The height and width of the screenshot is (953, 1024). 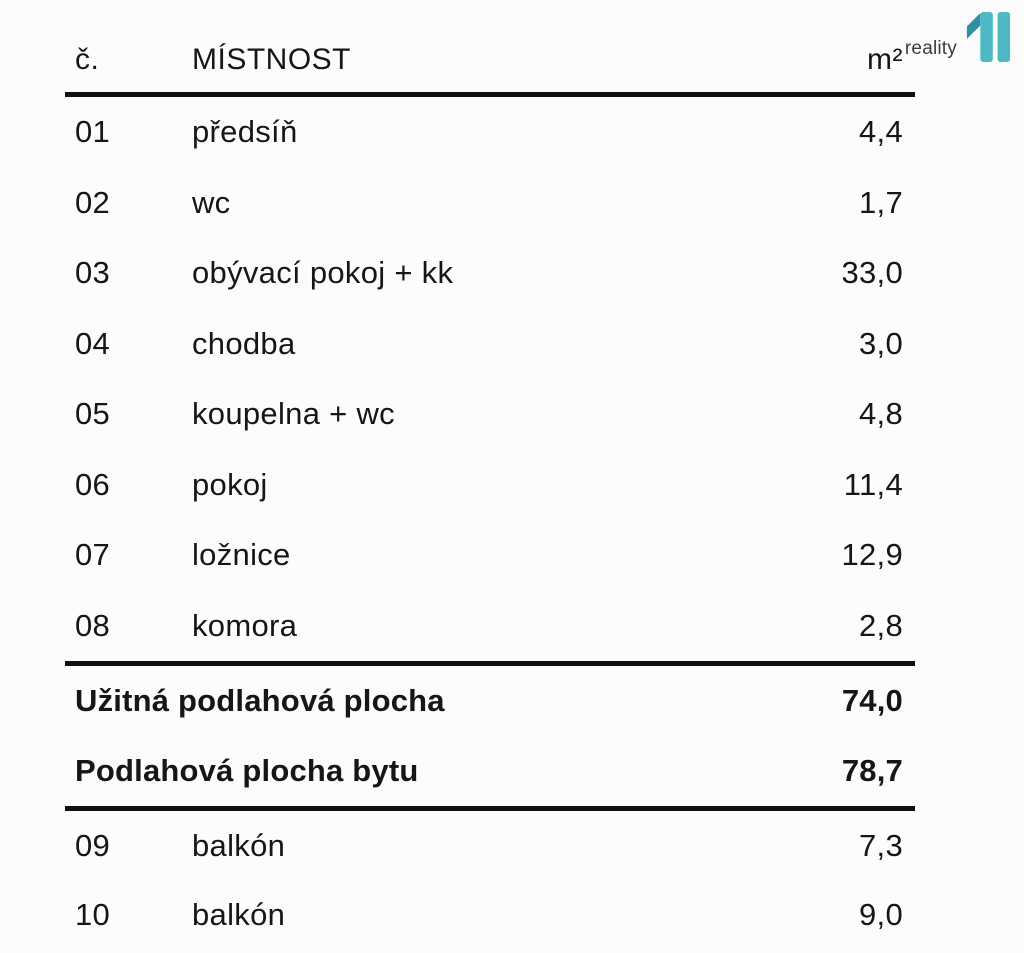 I want to click on table-row: 03 obývací pokoj + kk 33,0, so click(x=490, y=273).